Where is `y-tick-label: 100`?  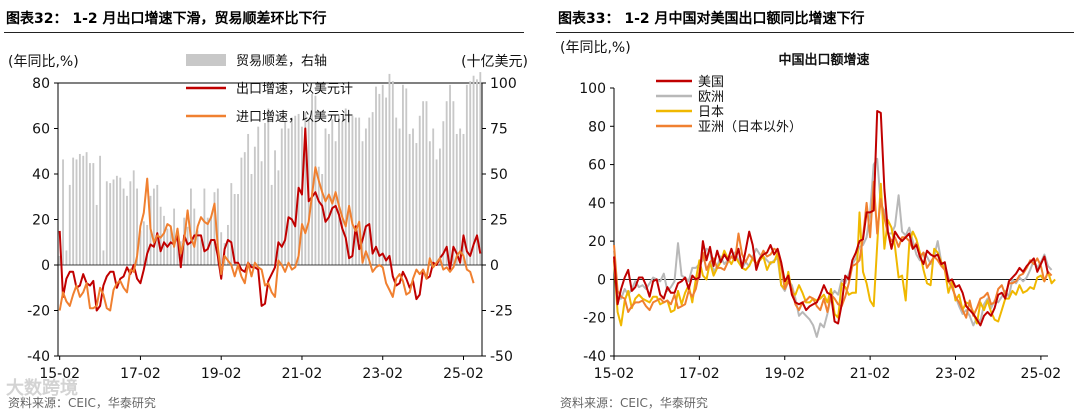 y-tick-label: 100 is located at coordinates (592, 89).